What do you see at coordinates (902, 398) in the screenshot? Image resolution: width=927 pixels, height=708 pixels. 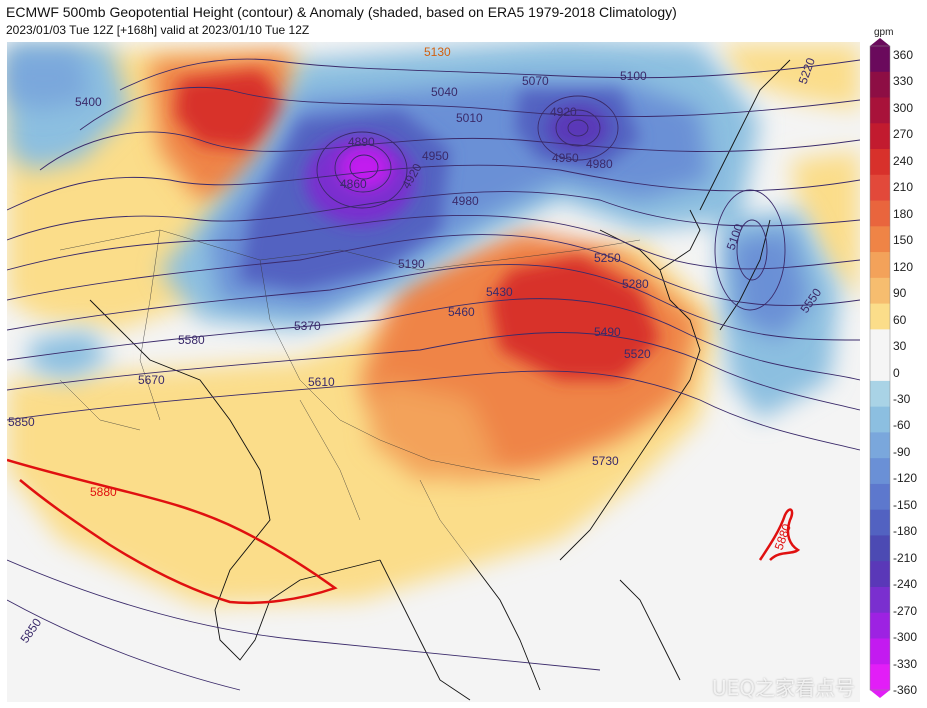 I see `colorbar-tick-label: -30` at bounding box center [902, 398].